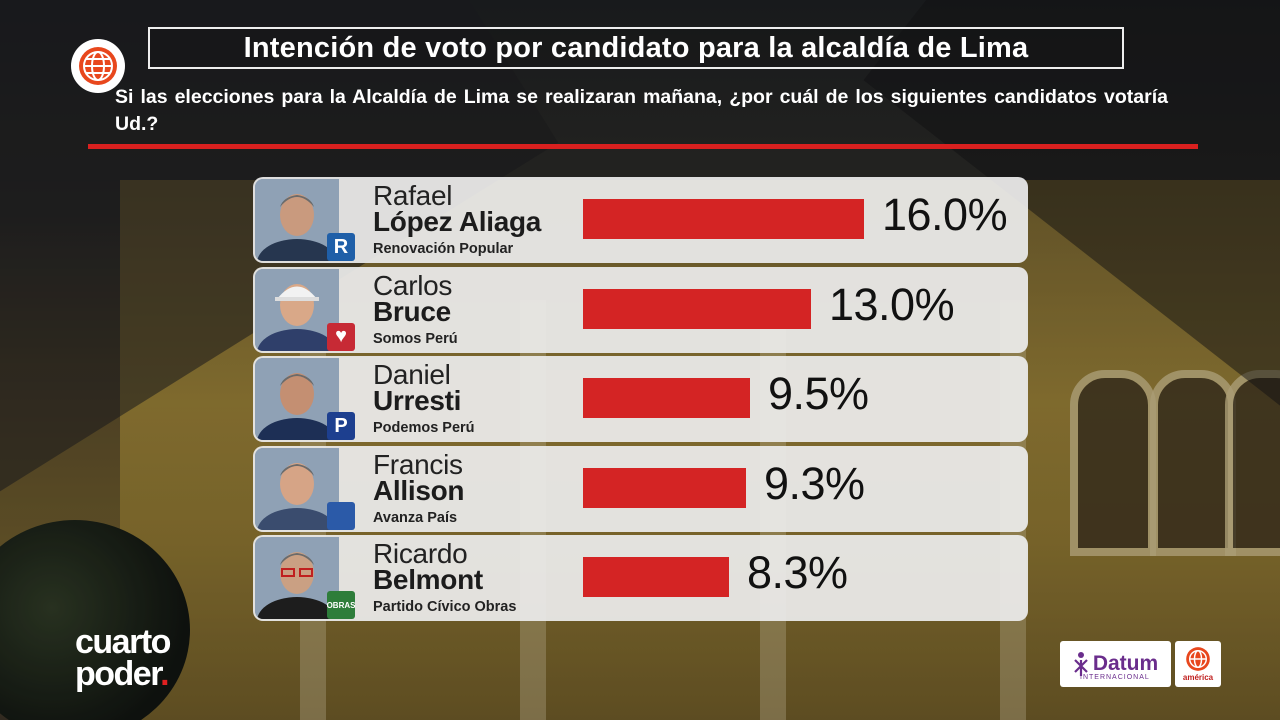  Describe the element at coordinates (341, 515) in the screenshot. I see `party-logo` at that location.